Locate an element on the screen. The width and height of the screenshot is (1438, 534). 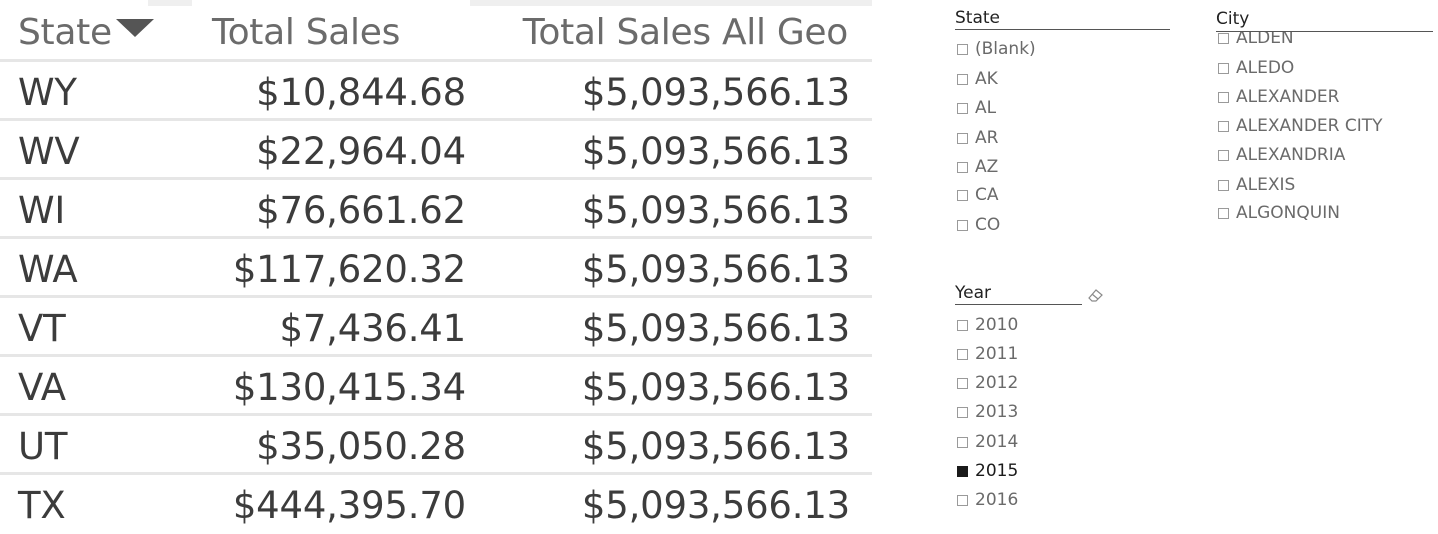
year-slicer-item: 2010 is located at coordinates (987, 325).